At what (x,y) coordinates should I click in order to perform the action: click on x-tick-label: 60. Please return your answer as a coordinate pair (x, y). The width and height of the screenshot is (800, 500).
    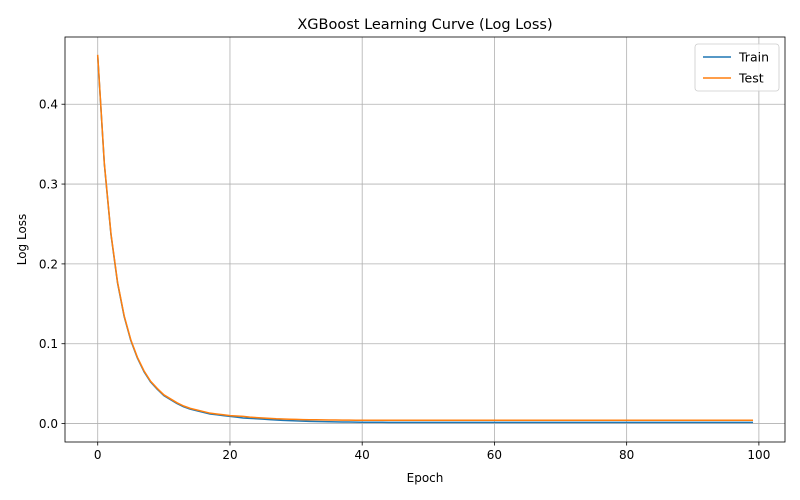
    Looking at the image, I should click on (494, 455).